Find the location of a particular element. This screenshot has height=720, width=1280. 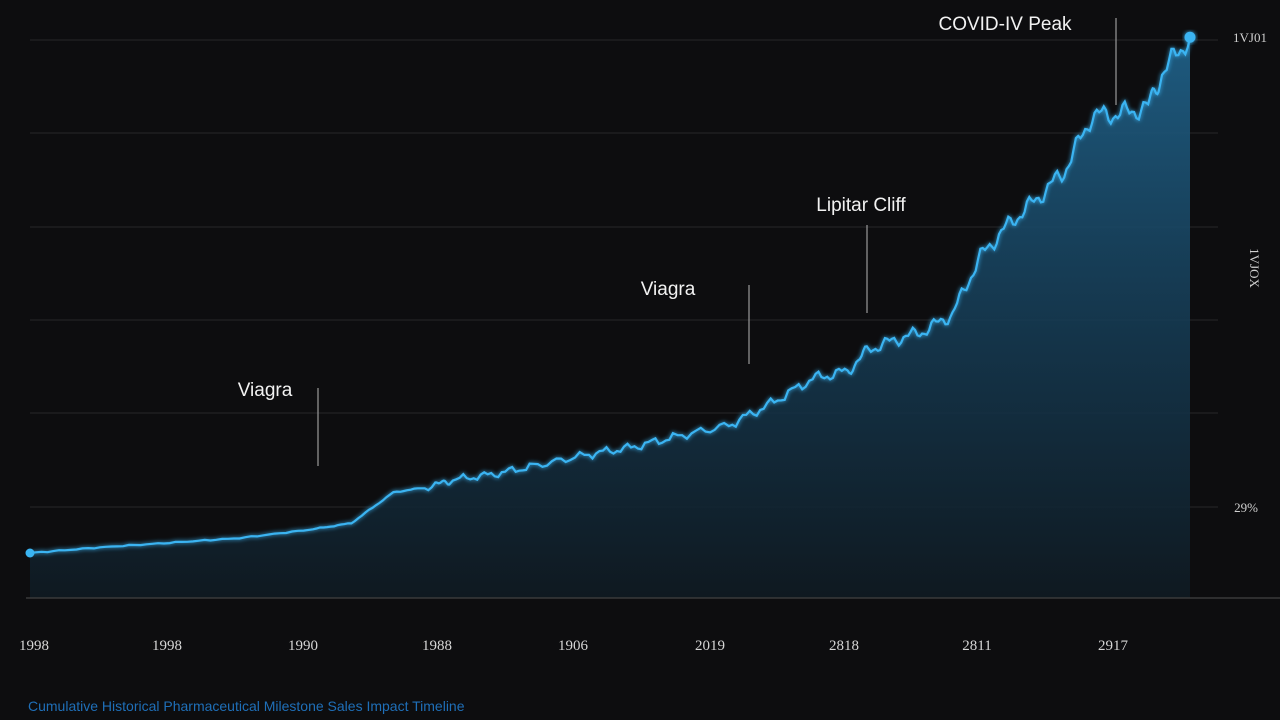

y-tick-label: 1VJ01 is located at coordinates (1250, 37).